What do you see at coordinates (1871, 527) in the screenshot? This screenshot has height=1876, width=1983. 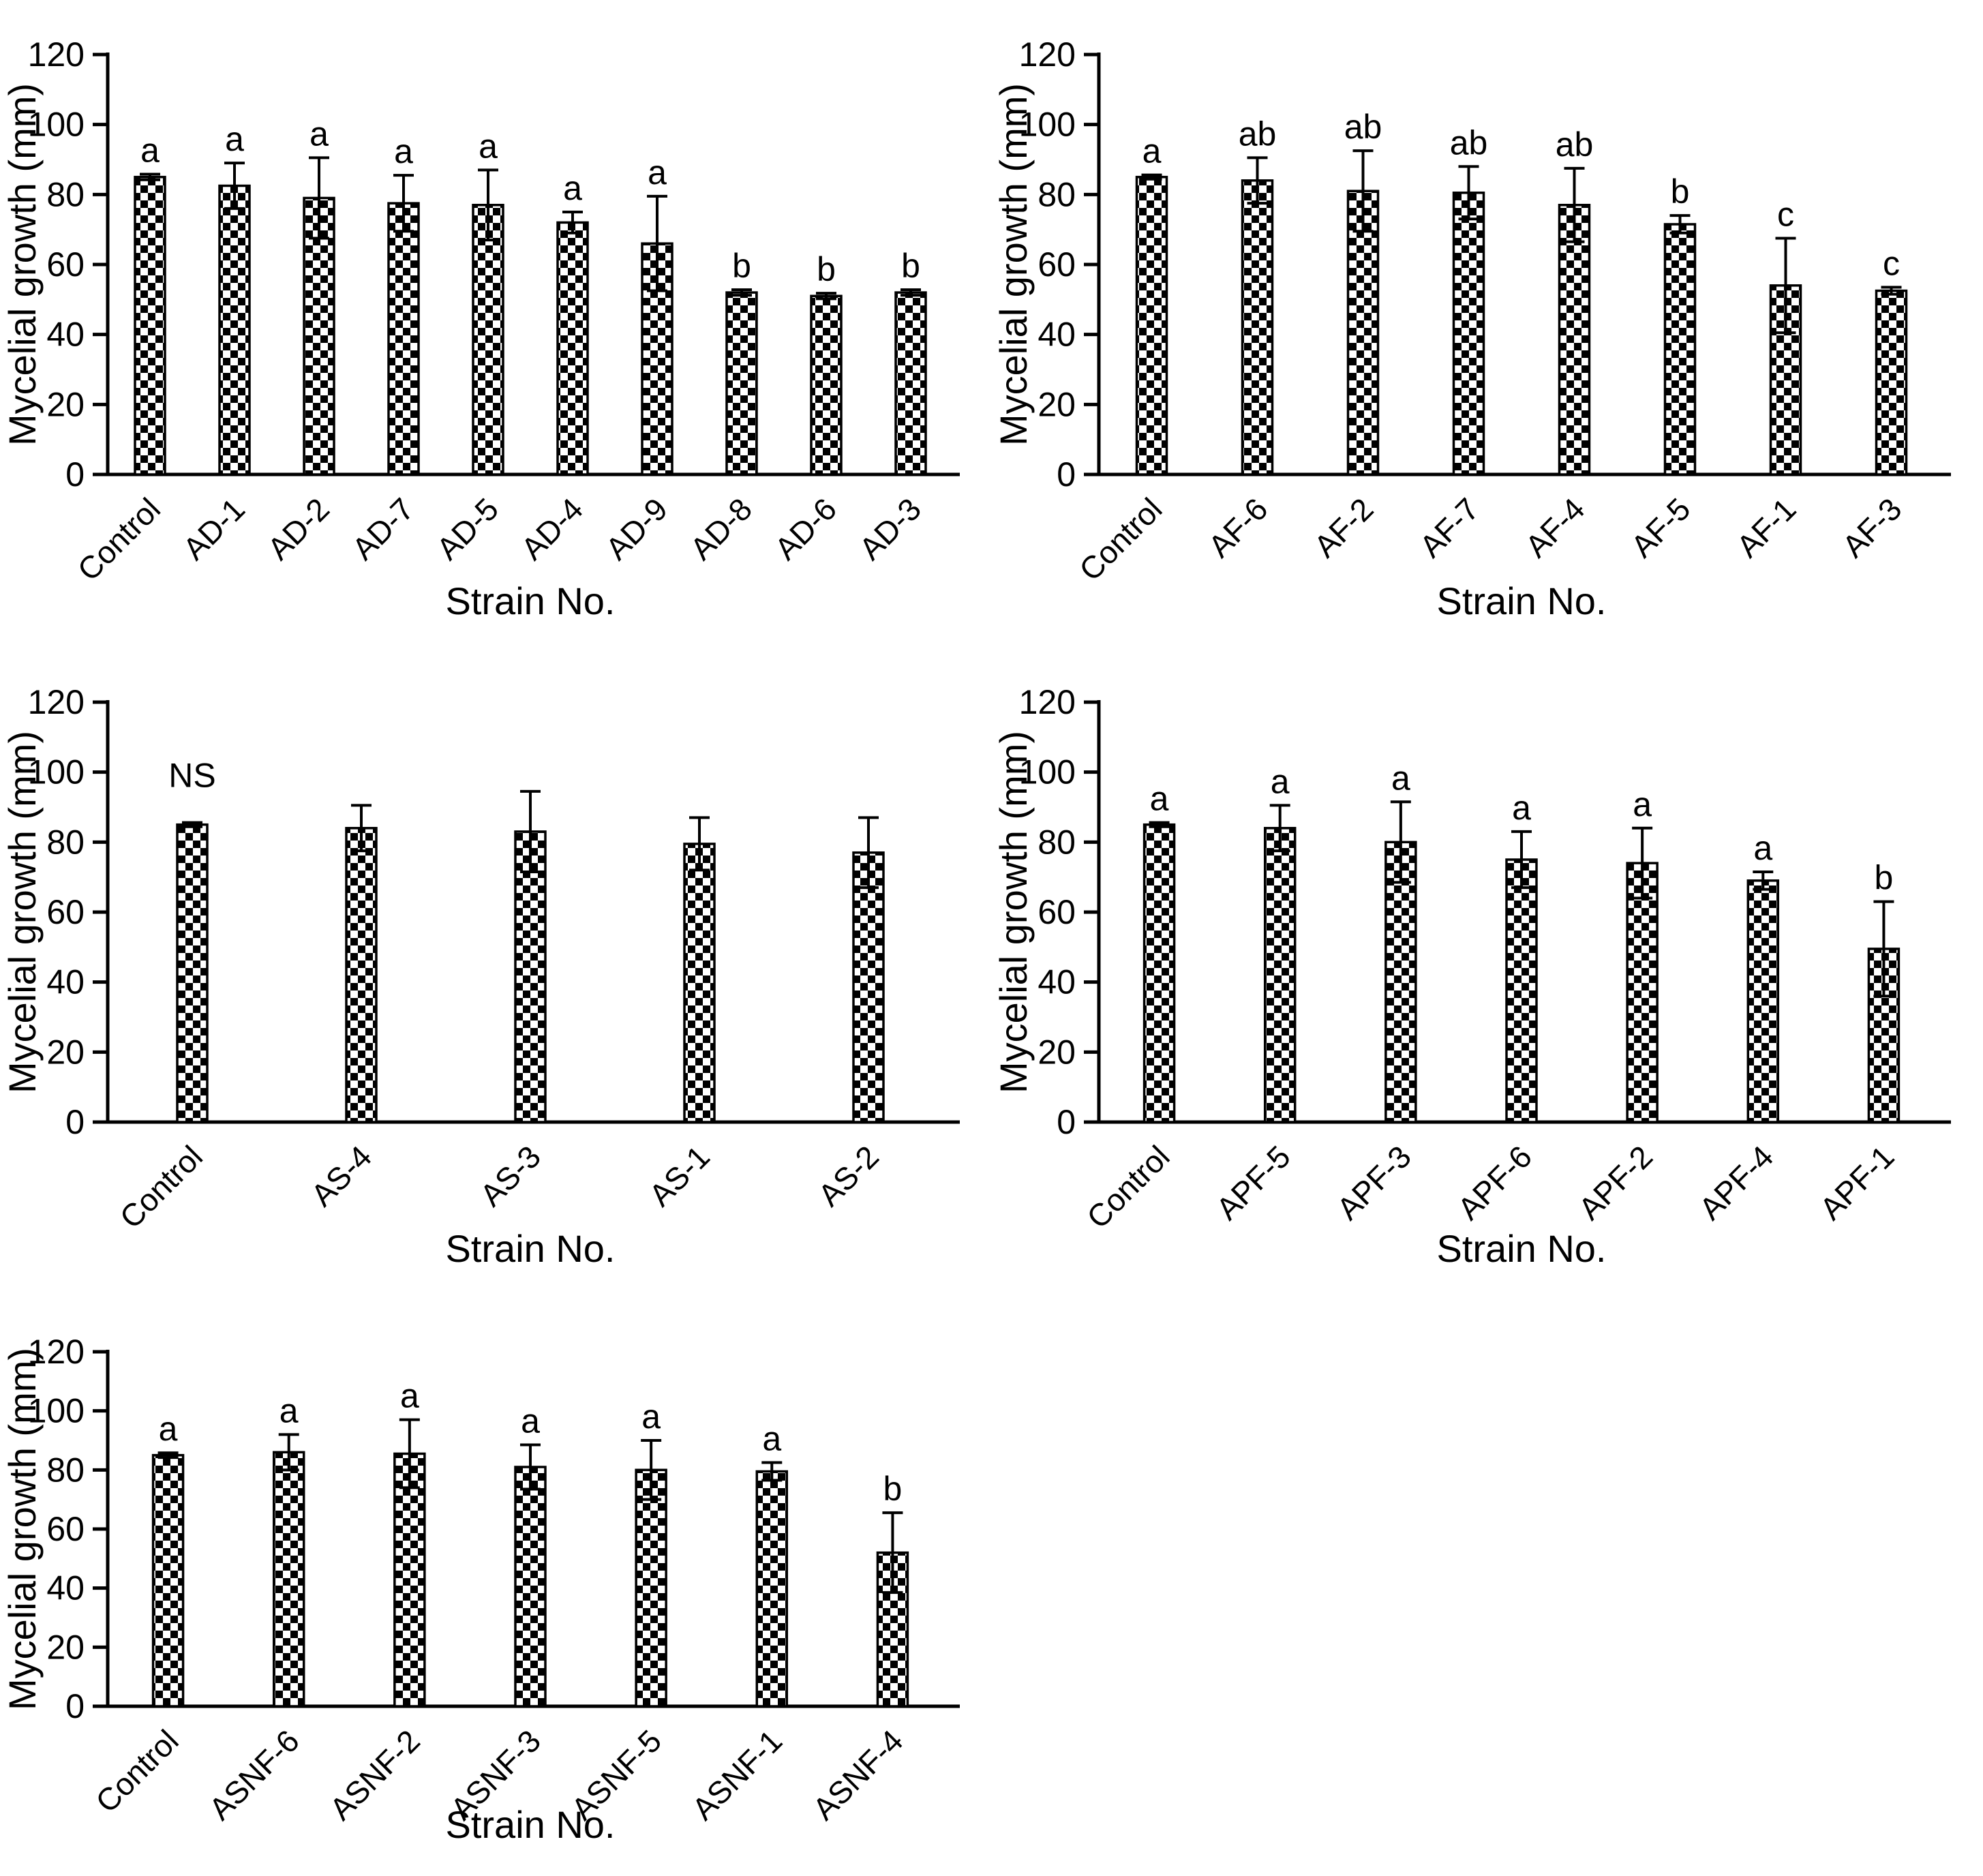 I see `x-tick-label: AF-3` at bounding box center [1871, 527].